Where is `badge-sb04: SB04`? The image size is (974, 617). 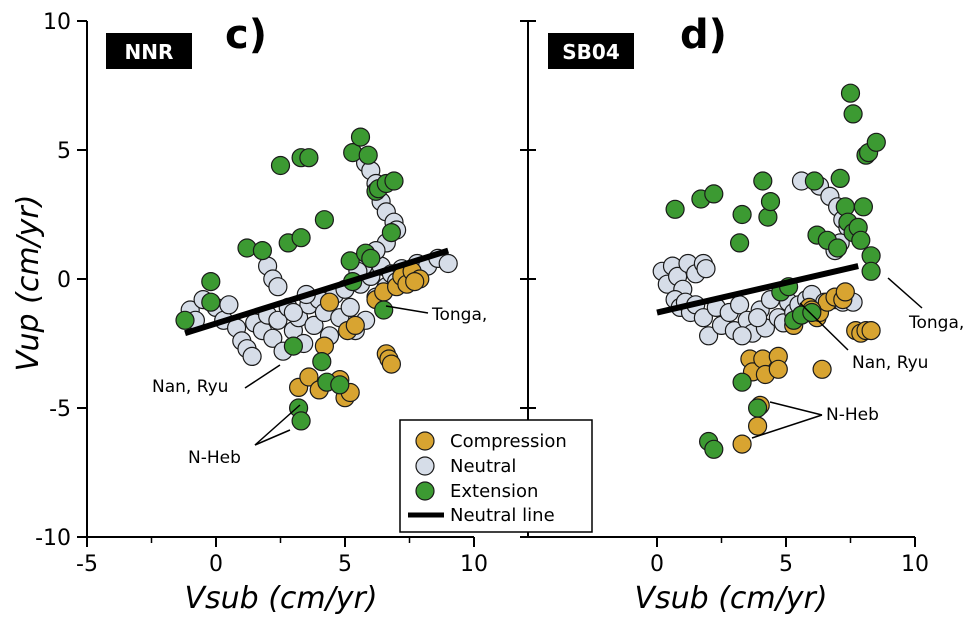 badge-sb04: SB04 is located at coordinates (590, 52).